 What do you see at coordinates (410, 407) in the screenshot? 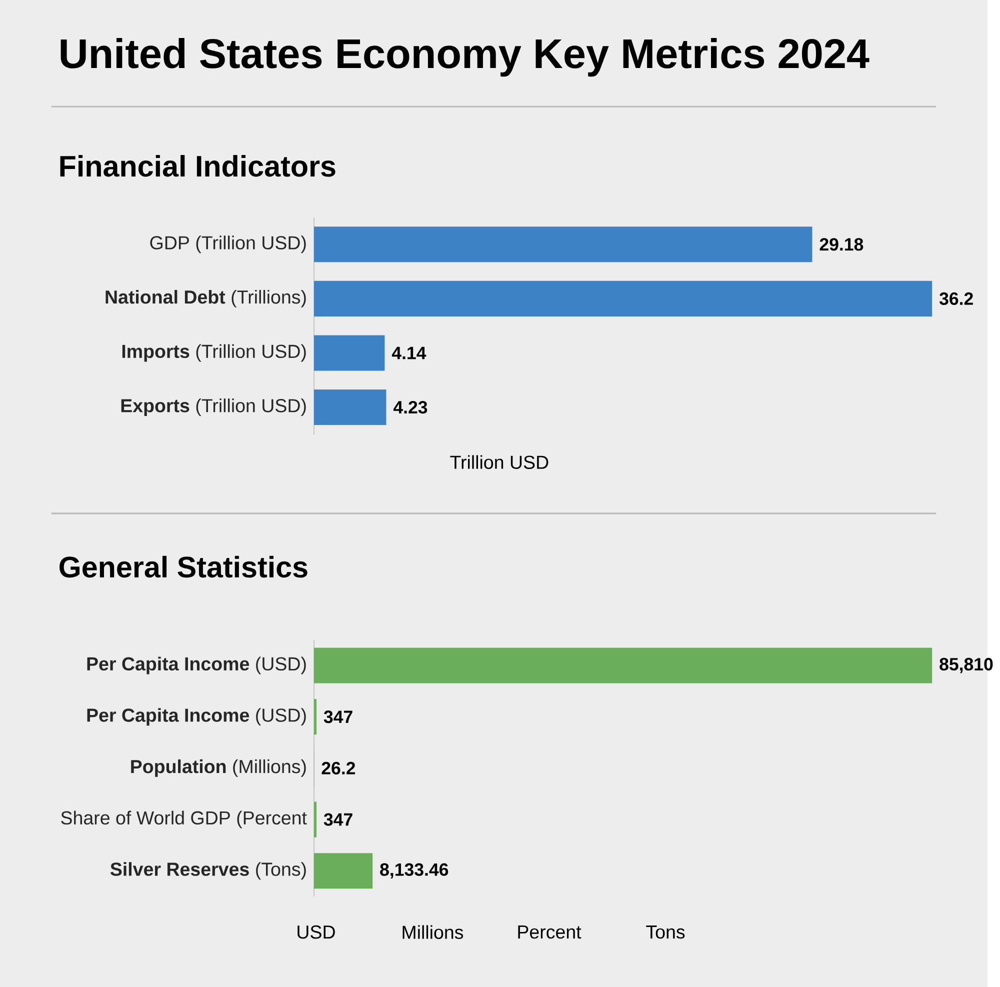
I see `data-label: 4.23` at bounding box center [410, 407].